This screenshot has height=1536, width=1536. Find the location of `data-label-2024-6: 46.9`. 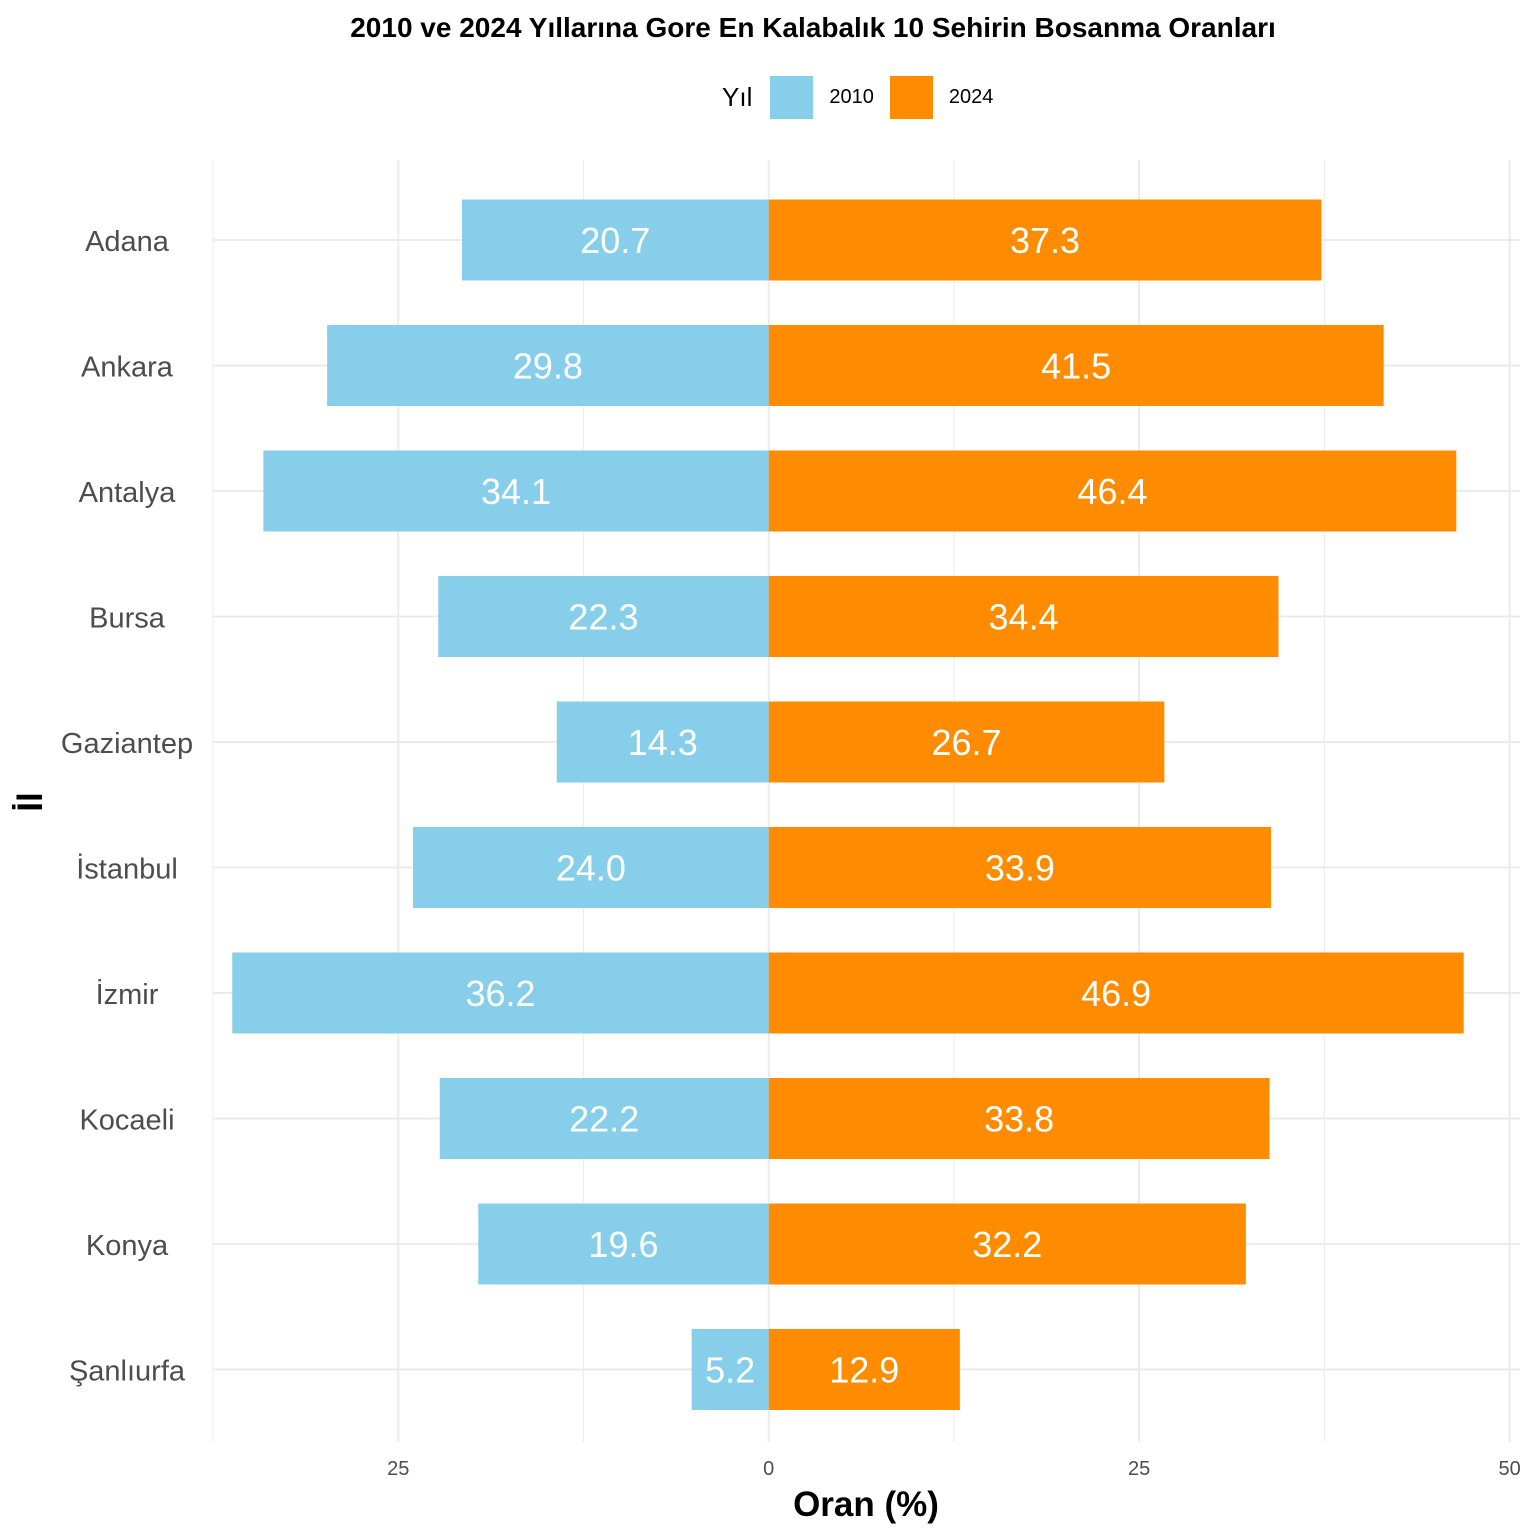

data-label-2024-6: 46.9 is located at coordinates (1116, 993).